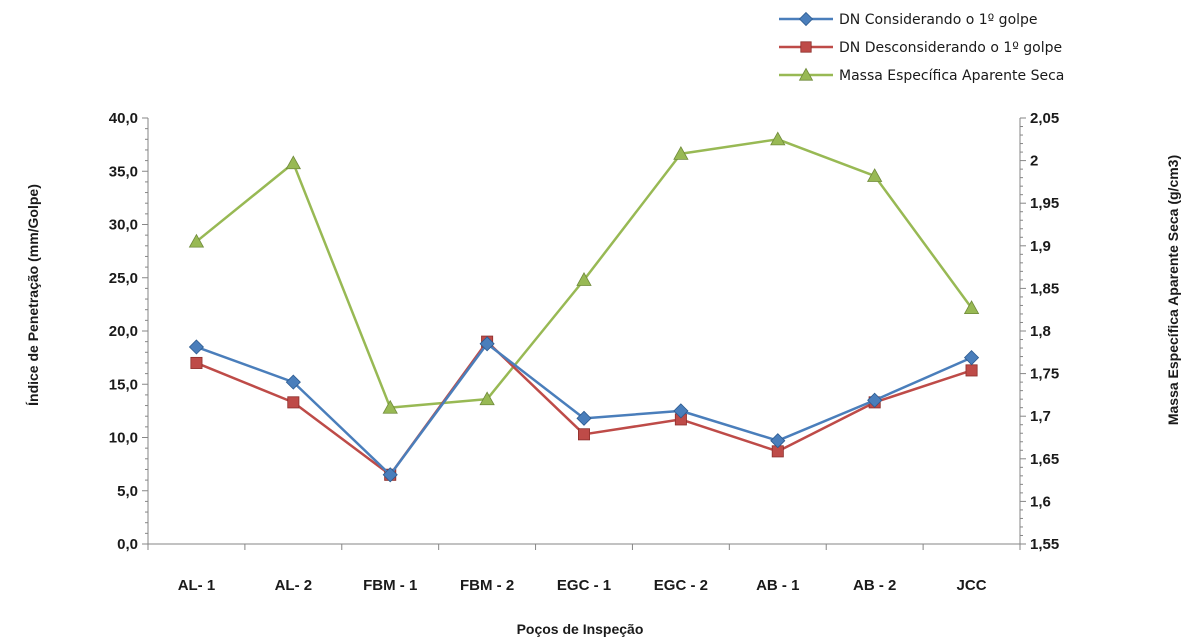 This screenshot has height=638, width=1193. I want to click on y2-axis-title: Massa Específica Aparente Seca (g/cm3), so click(1173, 290).